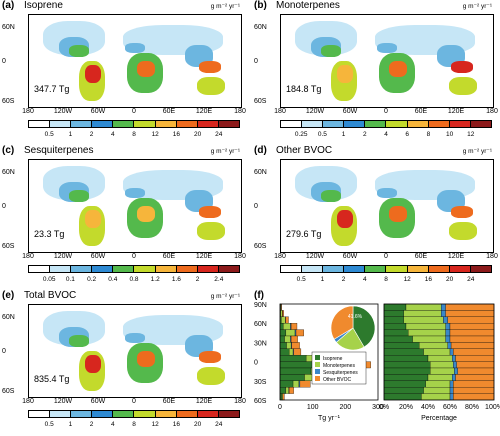 The height and width of the screenshot is (436, 500). Describe the element at coordinates (8, 150) in the screenshot. I see `panel-letter: (c)` at that location.